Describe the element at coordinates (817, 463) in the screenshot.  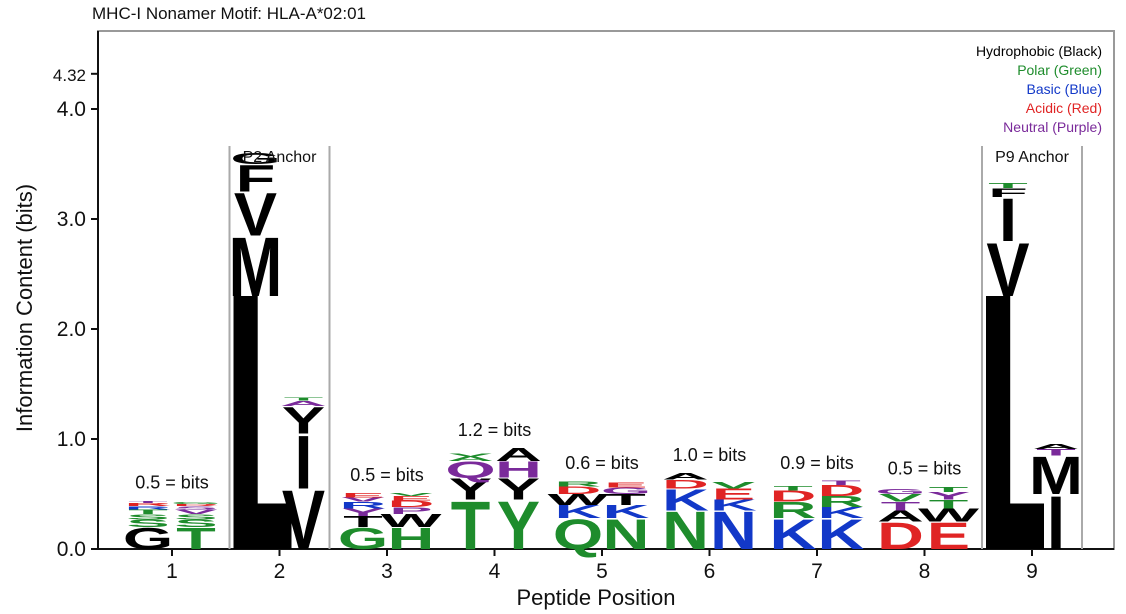
I see `bits-annotation: 0.9 = bits` at that location.